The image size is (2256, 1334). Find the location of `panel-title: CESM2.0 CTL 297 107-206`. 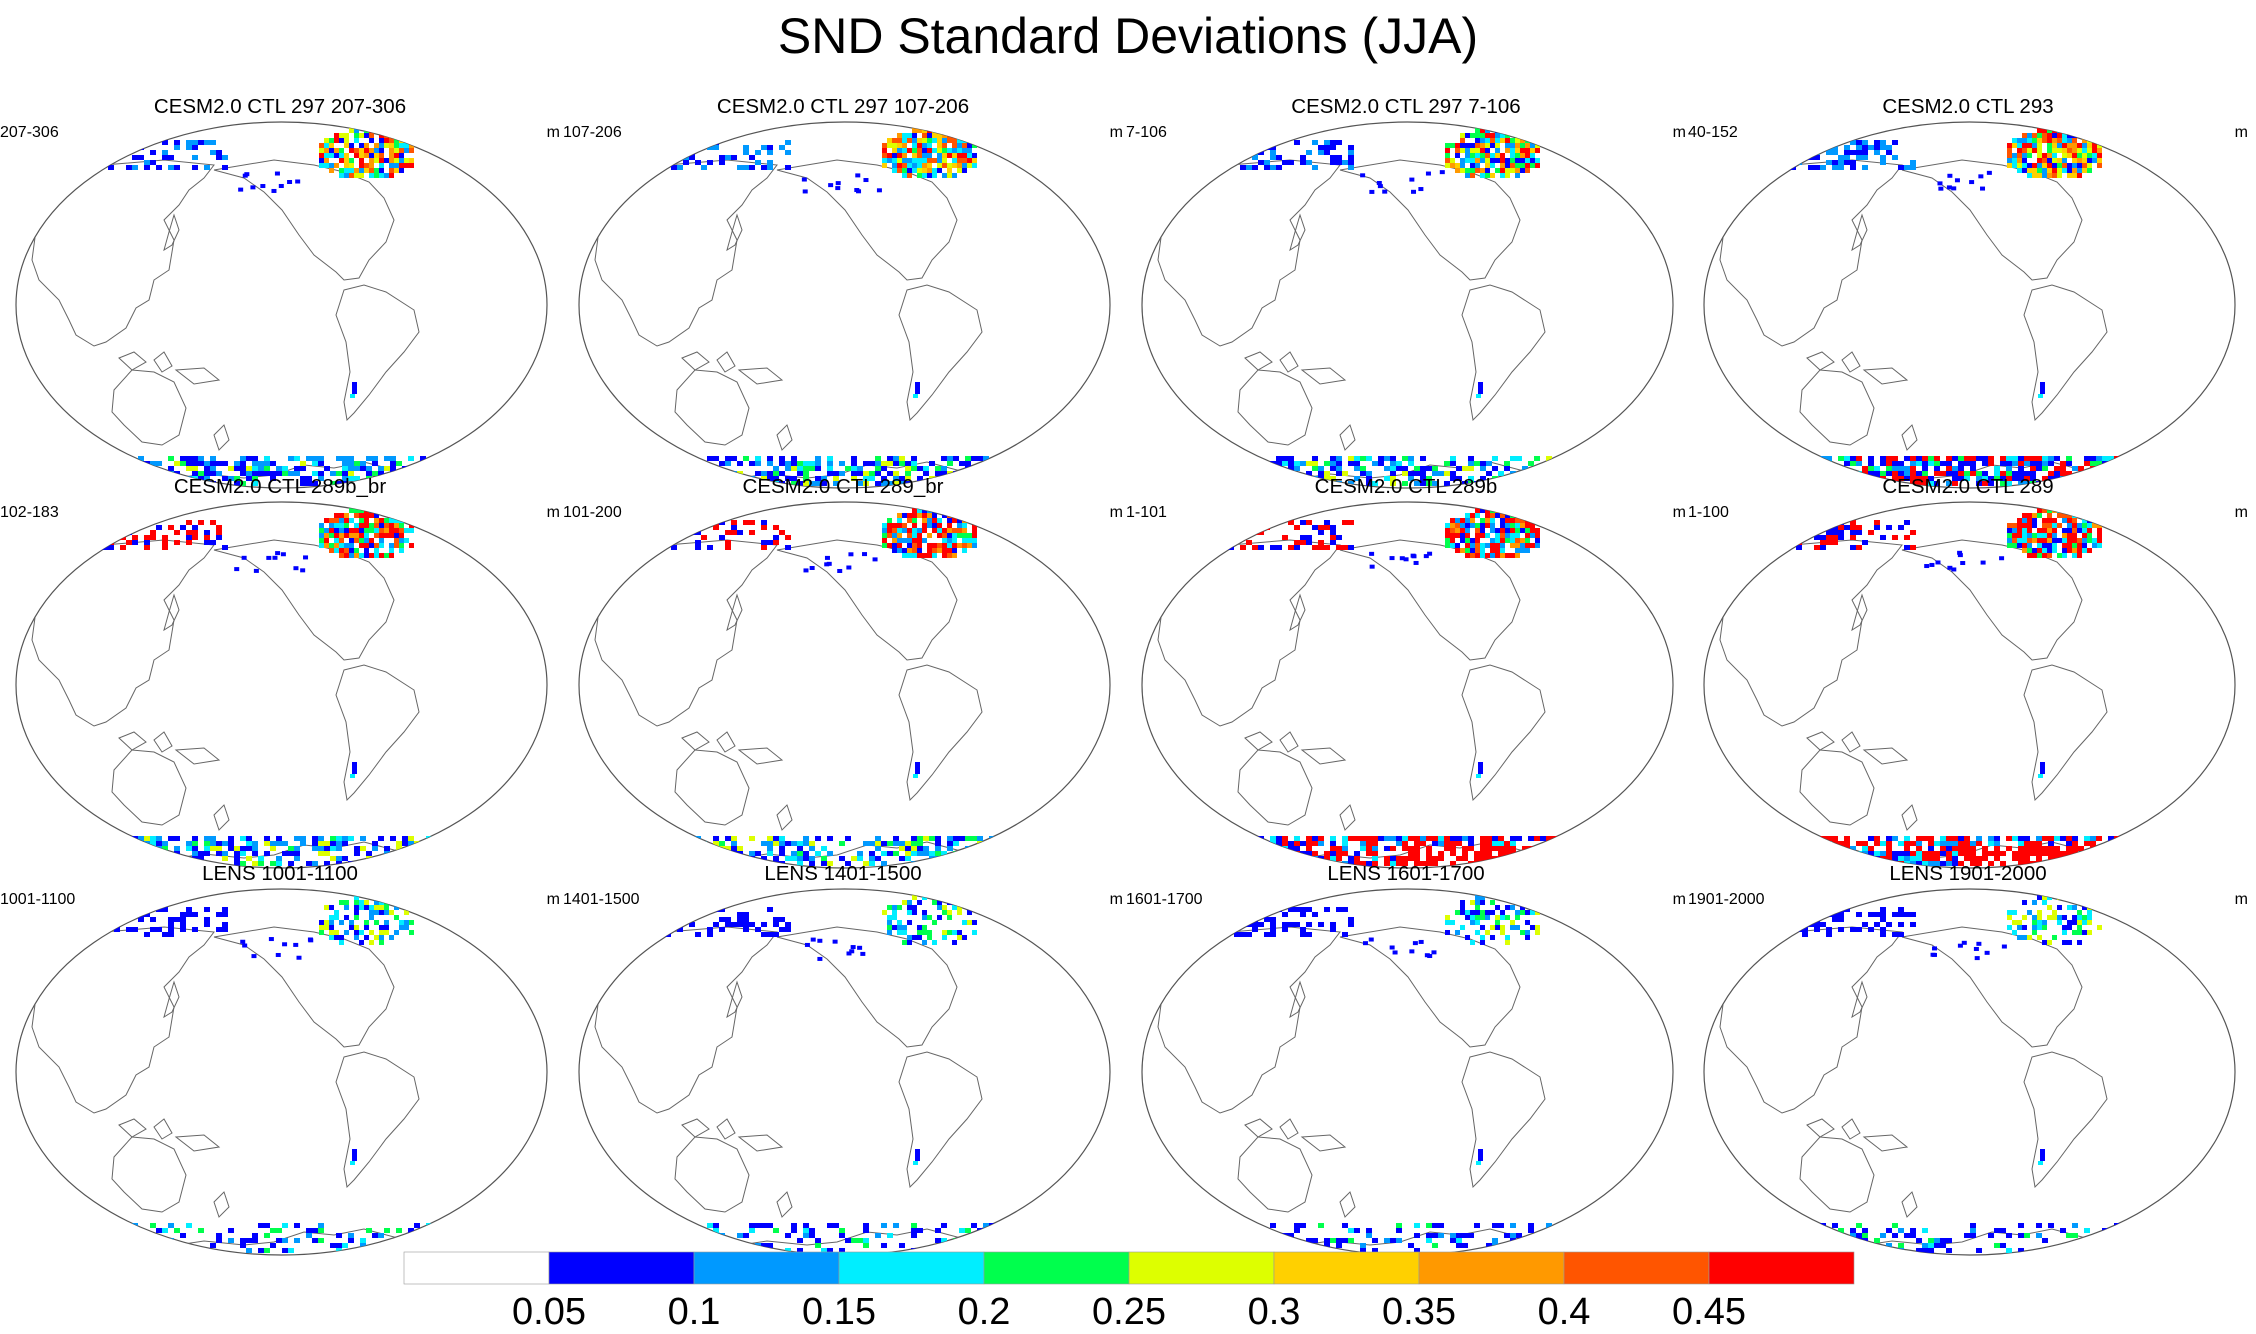

panel-title: CESM2.0 CTL 297 107-206 is located at coordinates (843, 106).